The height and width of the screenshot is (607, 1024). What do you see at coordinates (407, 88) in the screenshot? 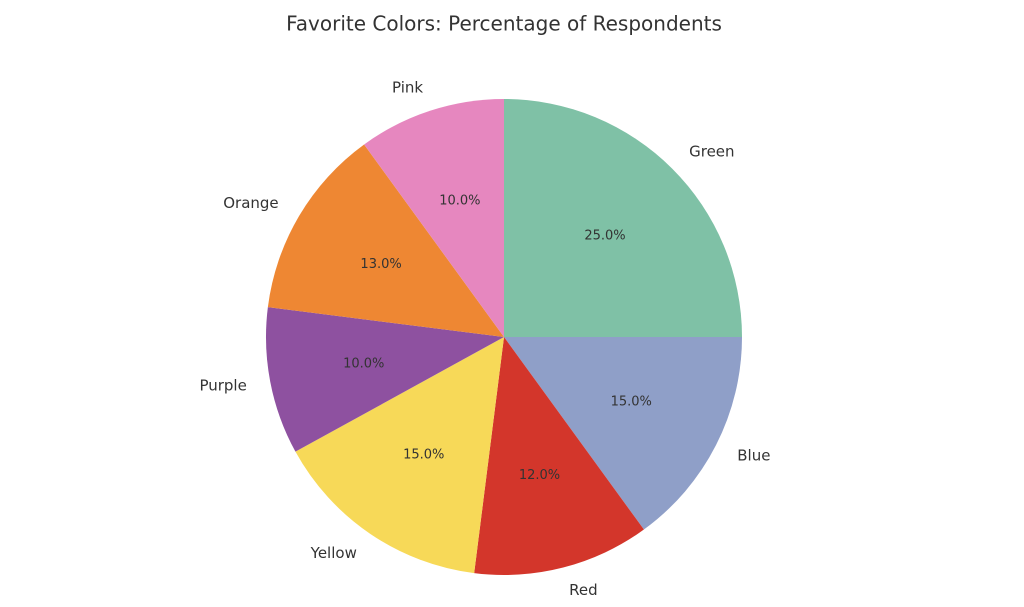
I see `slice-label: Pink` at bounding box center [407, 88].